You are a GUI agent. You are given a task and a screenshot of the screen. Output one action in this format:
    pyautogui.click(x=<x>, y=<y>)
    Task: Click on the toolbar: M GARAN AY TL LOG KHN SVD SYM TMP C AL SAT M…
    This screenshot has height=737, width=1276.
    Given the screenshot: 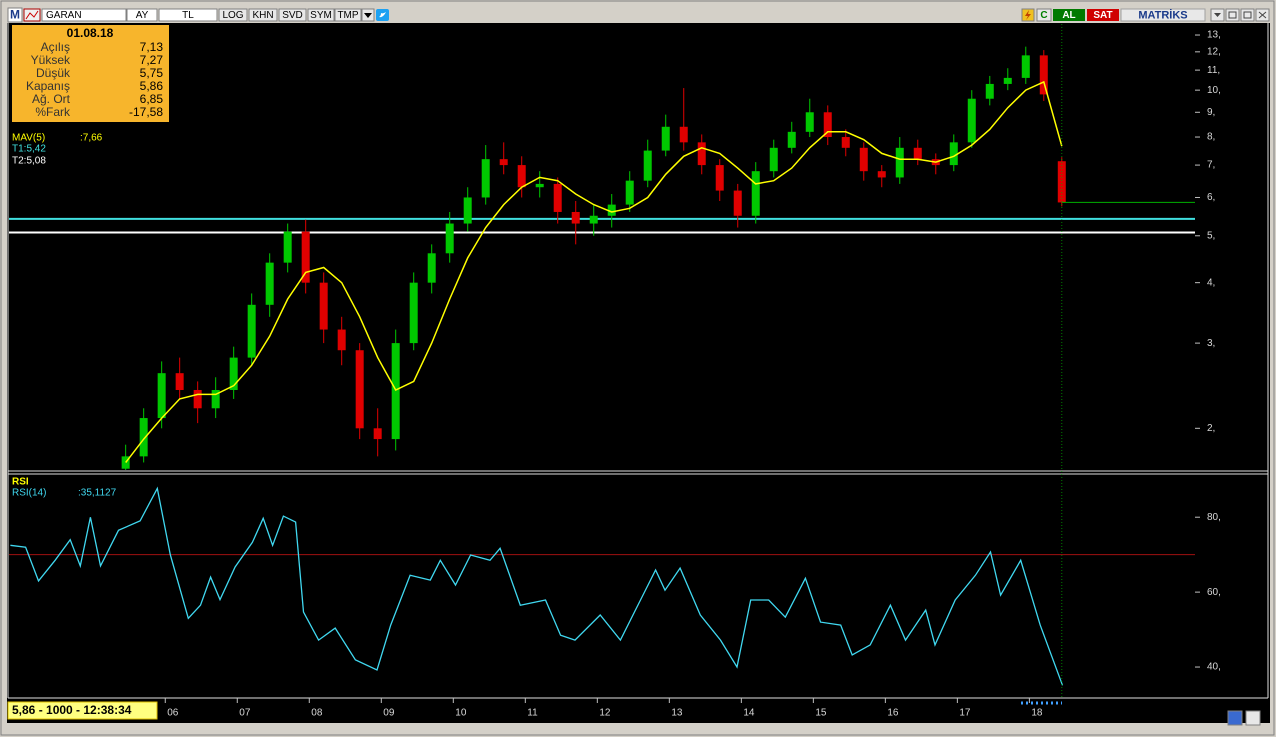 What is the action you would take?
    pyautogui.click(x=638, y=15)
    